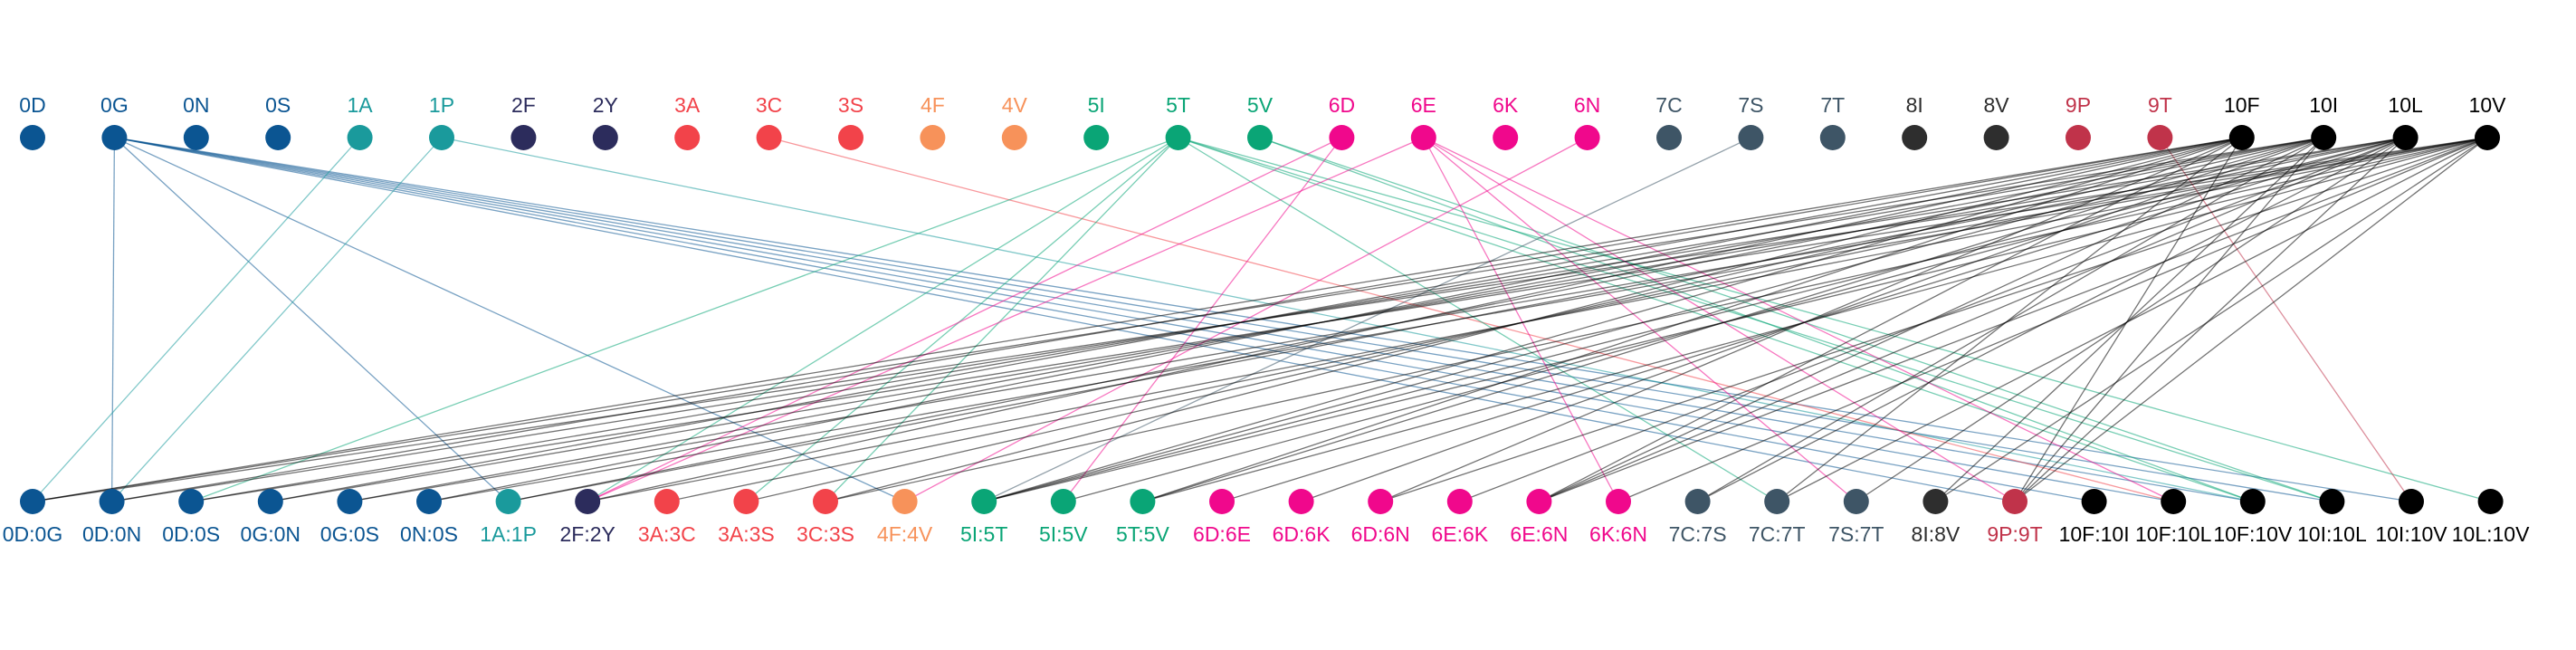 Image resolution: width=2576 pixels, height=650 pixels. I want to click on top-node-6n: 6N, so click(1587, 121).